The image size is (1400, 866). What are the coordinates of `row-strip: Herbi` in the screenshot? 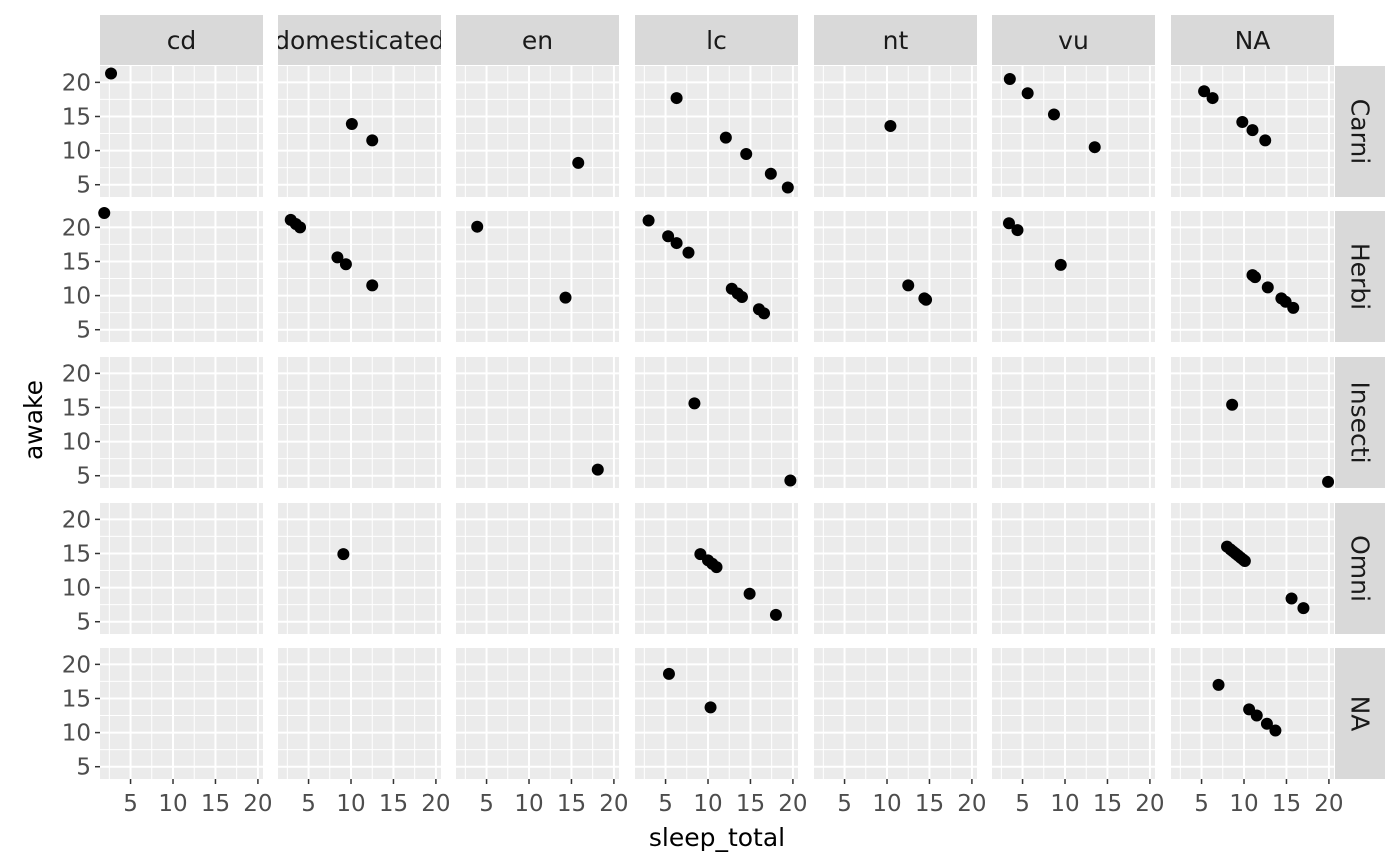 It's located at (1360, 276).